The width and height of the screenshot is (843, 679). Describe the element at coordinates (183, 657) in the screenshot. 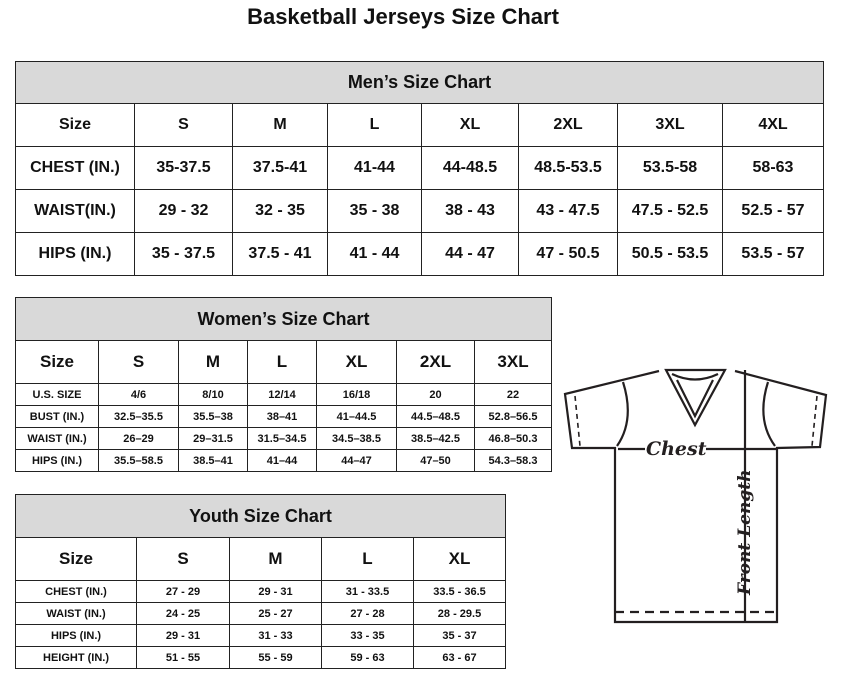

I see `table-cell: 51 - 55` at that location.